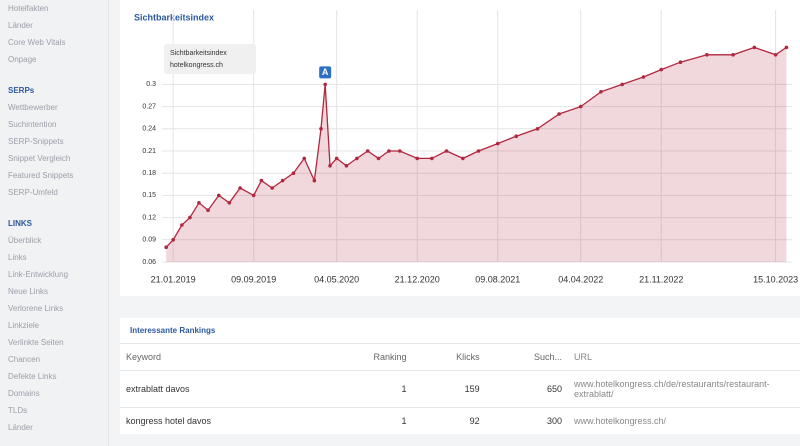 This screenshot has width=800, height=446. I want to click on nav-item: Wettbewerber, so click(33, 107).